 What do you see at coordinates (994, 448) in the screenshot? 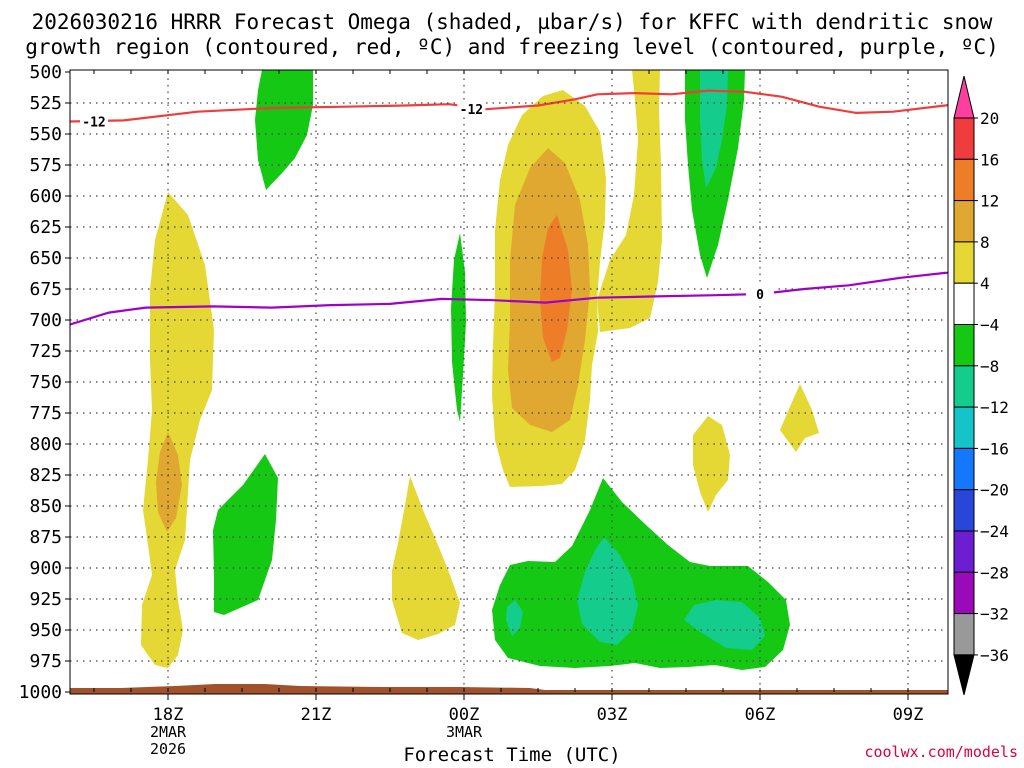
I see `colorbar-label: −16` at bounding box center [994, 448].